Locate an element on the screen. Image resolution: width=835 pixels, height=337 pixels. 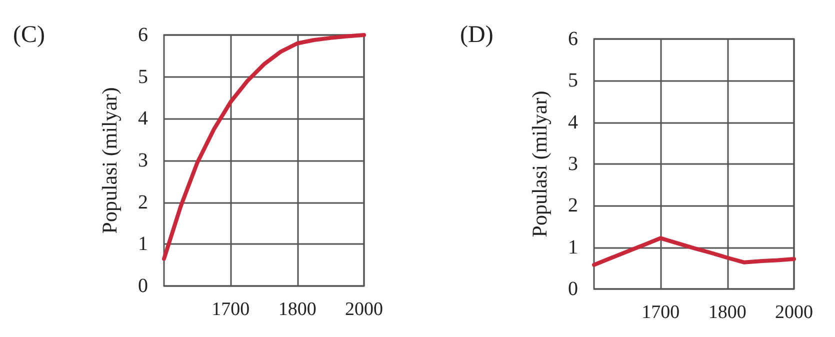
line-series is located at coordinates (694, 251).